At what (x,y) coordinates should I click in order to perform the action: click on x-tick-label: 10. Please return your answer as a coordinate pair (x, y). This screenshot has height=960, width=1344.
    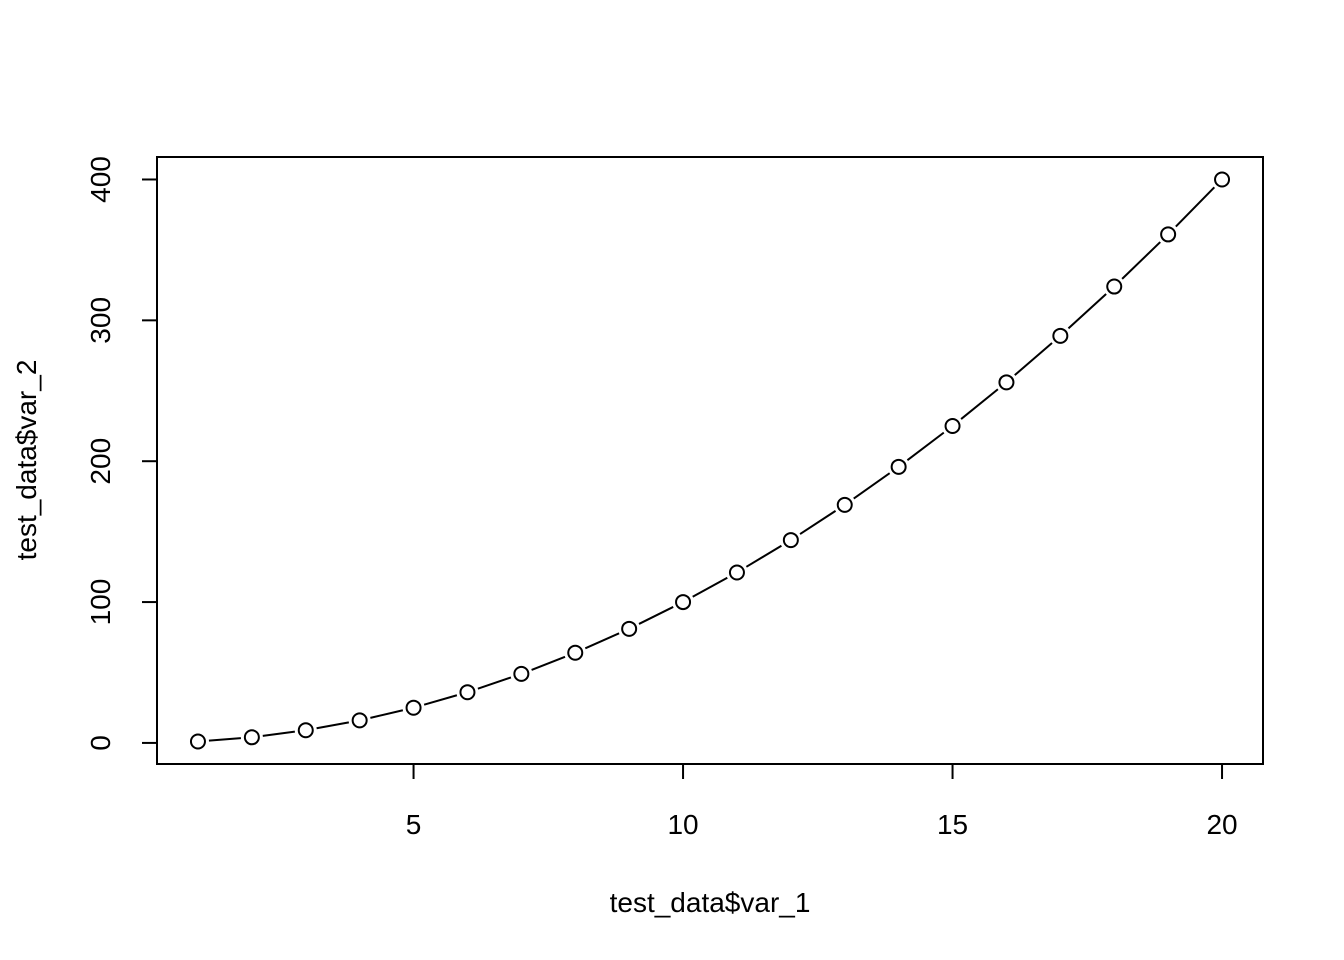
    Looking at the image, I should click on (682, 824).